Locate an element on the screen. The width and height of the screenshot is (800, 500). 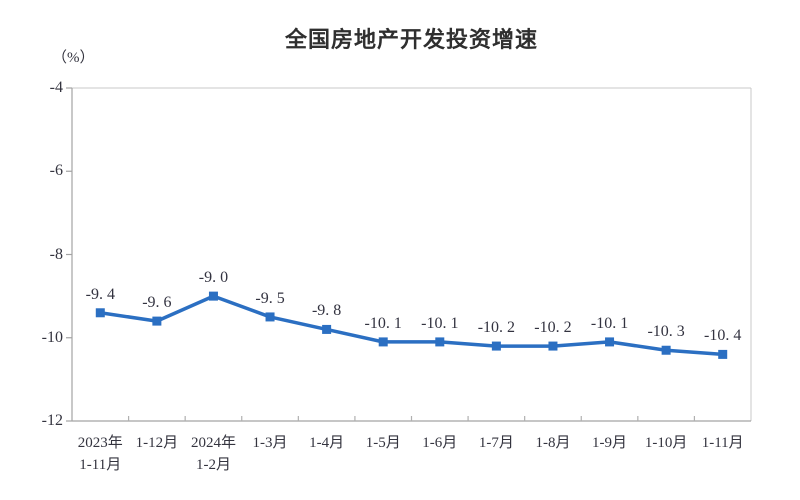
x-tick-label: 1-7月 is located at coordinates (496, 443).